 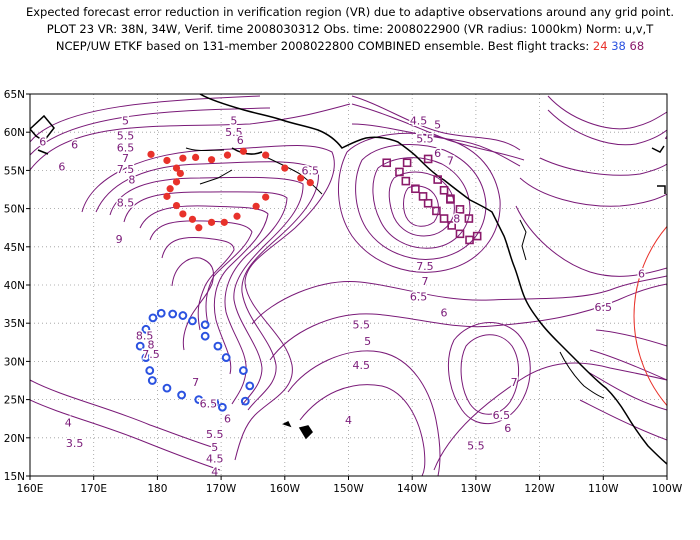 I want to click on lat-tick-label: 15N, so click(x=14, y=477).